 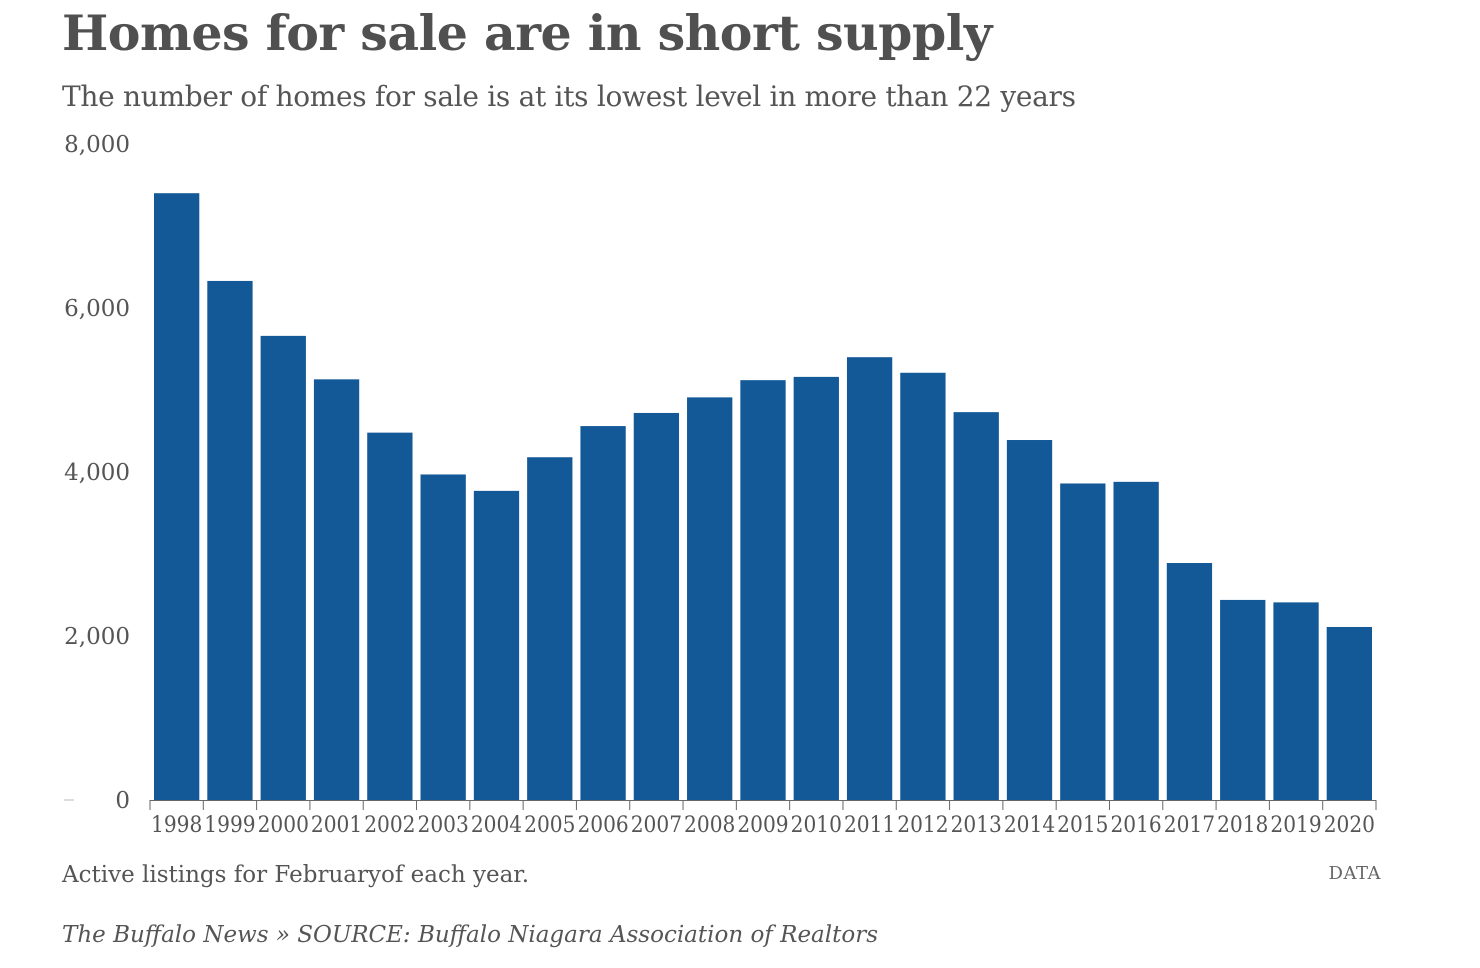 I want to click on x-tick-label: 2003, so click(x=443, y=825).